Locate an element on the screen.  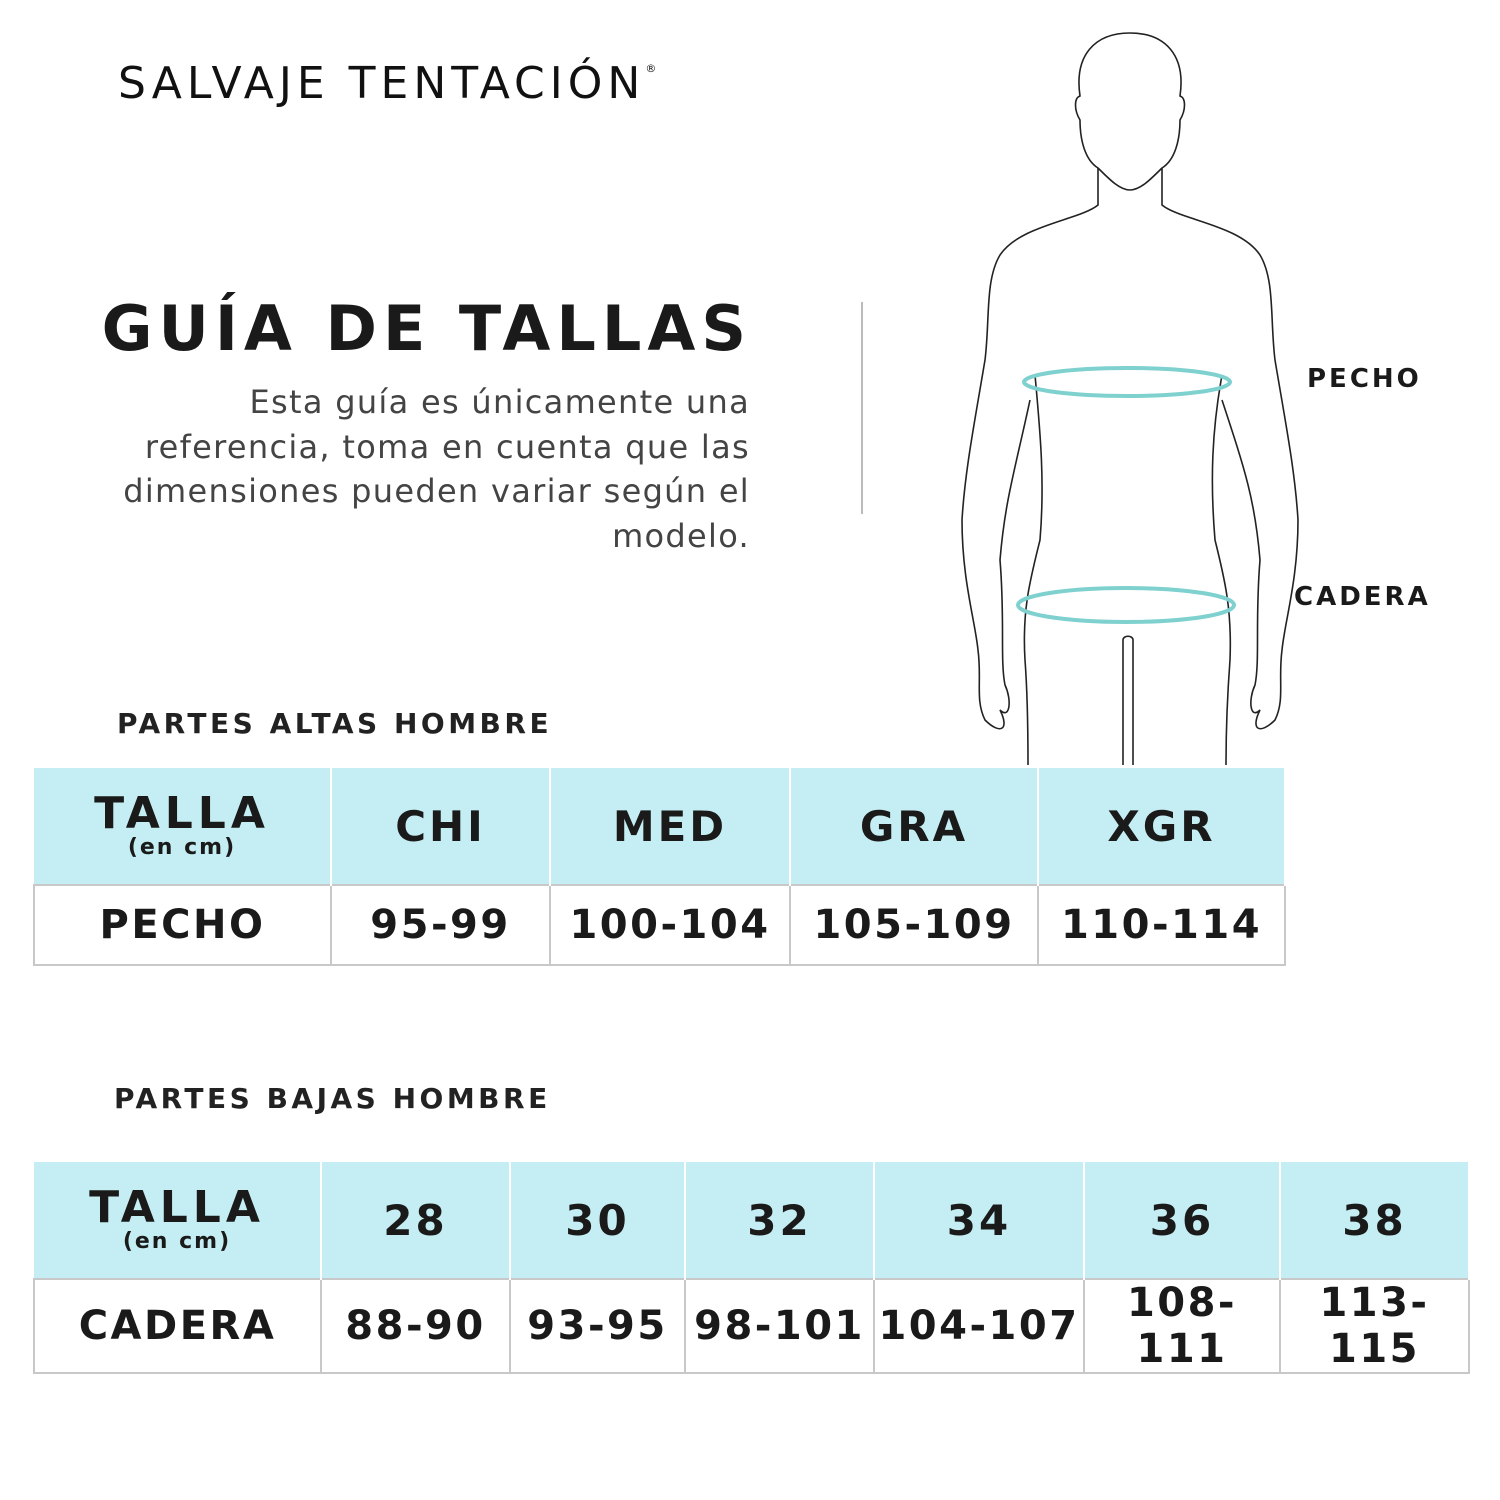
table-header-row: TALLA (en cm) CHI MED GRA XGR is located at coordinates (660, 825).